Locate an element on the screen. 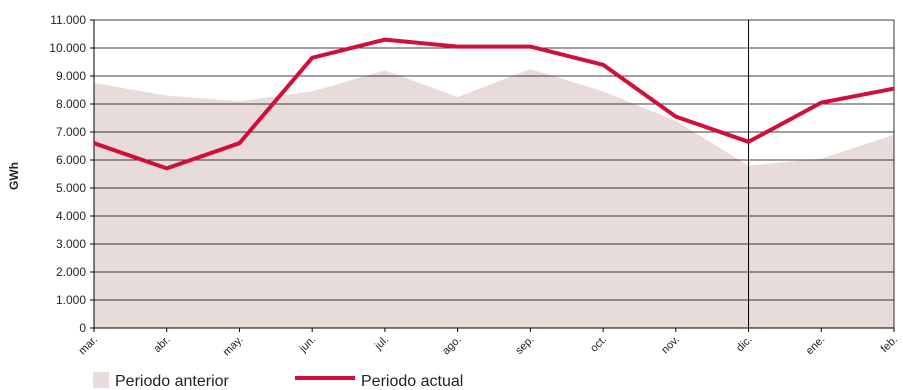  x-tick-label-1: abr. is located at coordinates (161, 344).